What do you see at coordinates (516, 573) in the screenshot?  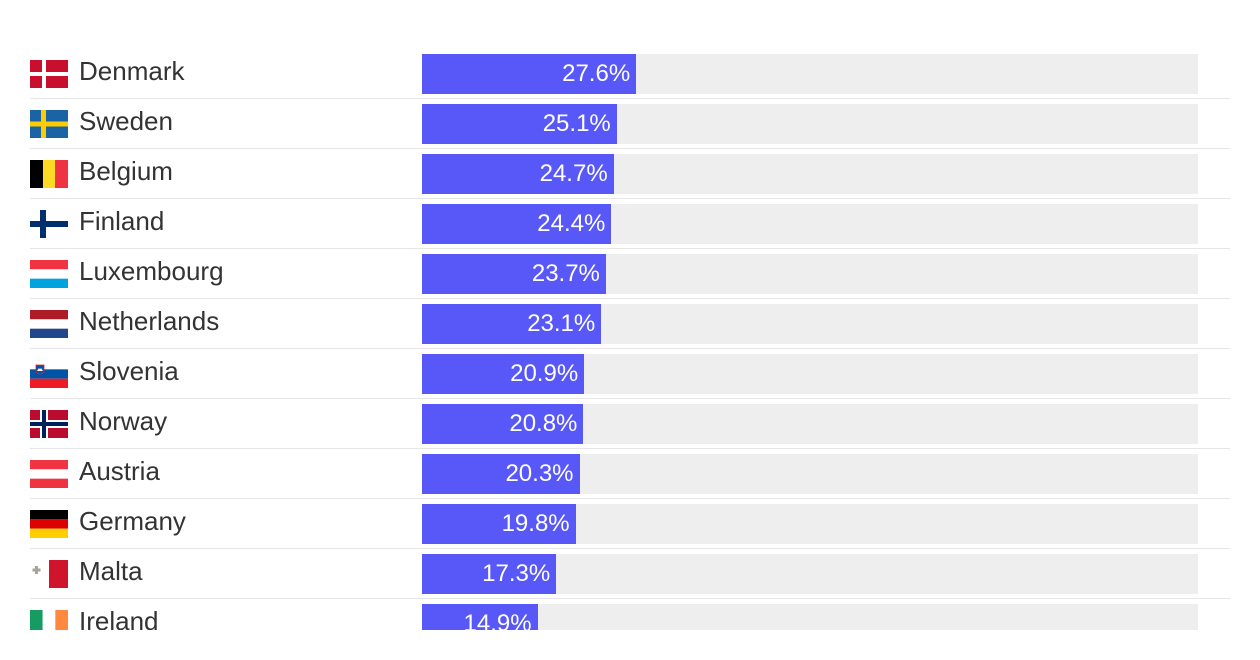 I see `value-label: 17.3%` at bounding box center [516, 573].